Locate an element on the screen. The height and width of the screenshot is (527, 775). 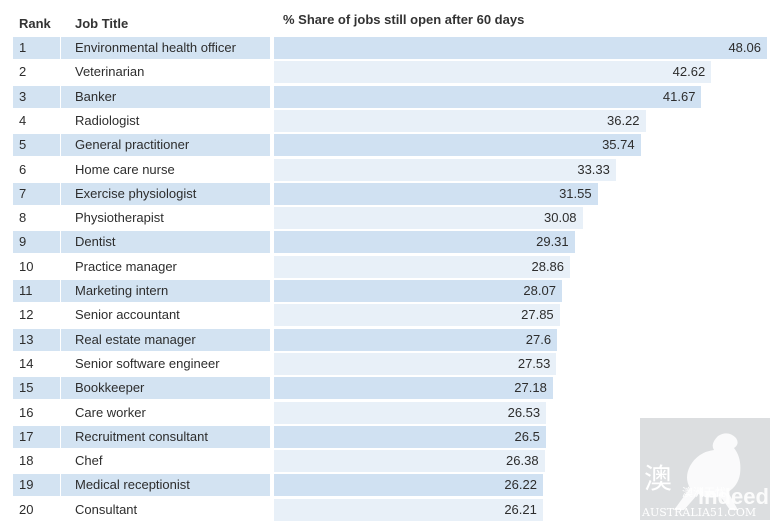
table-row: 19 Medical receptionist 26.22 is located at coordinates (387, 485).